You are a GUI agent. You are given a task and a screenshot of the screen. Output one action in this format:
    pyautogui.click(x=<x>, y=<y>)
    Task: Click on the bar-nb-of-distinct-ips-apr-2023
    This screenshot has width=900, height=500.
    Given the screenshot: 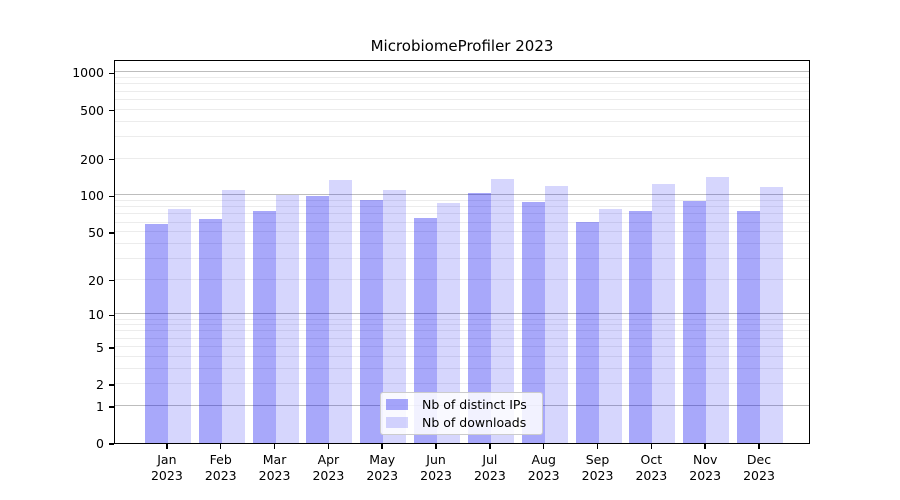 What is the action you would take?
    pyautogui.click(x=318, y=319)
    